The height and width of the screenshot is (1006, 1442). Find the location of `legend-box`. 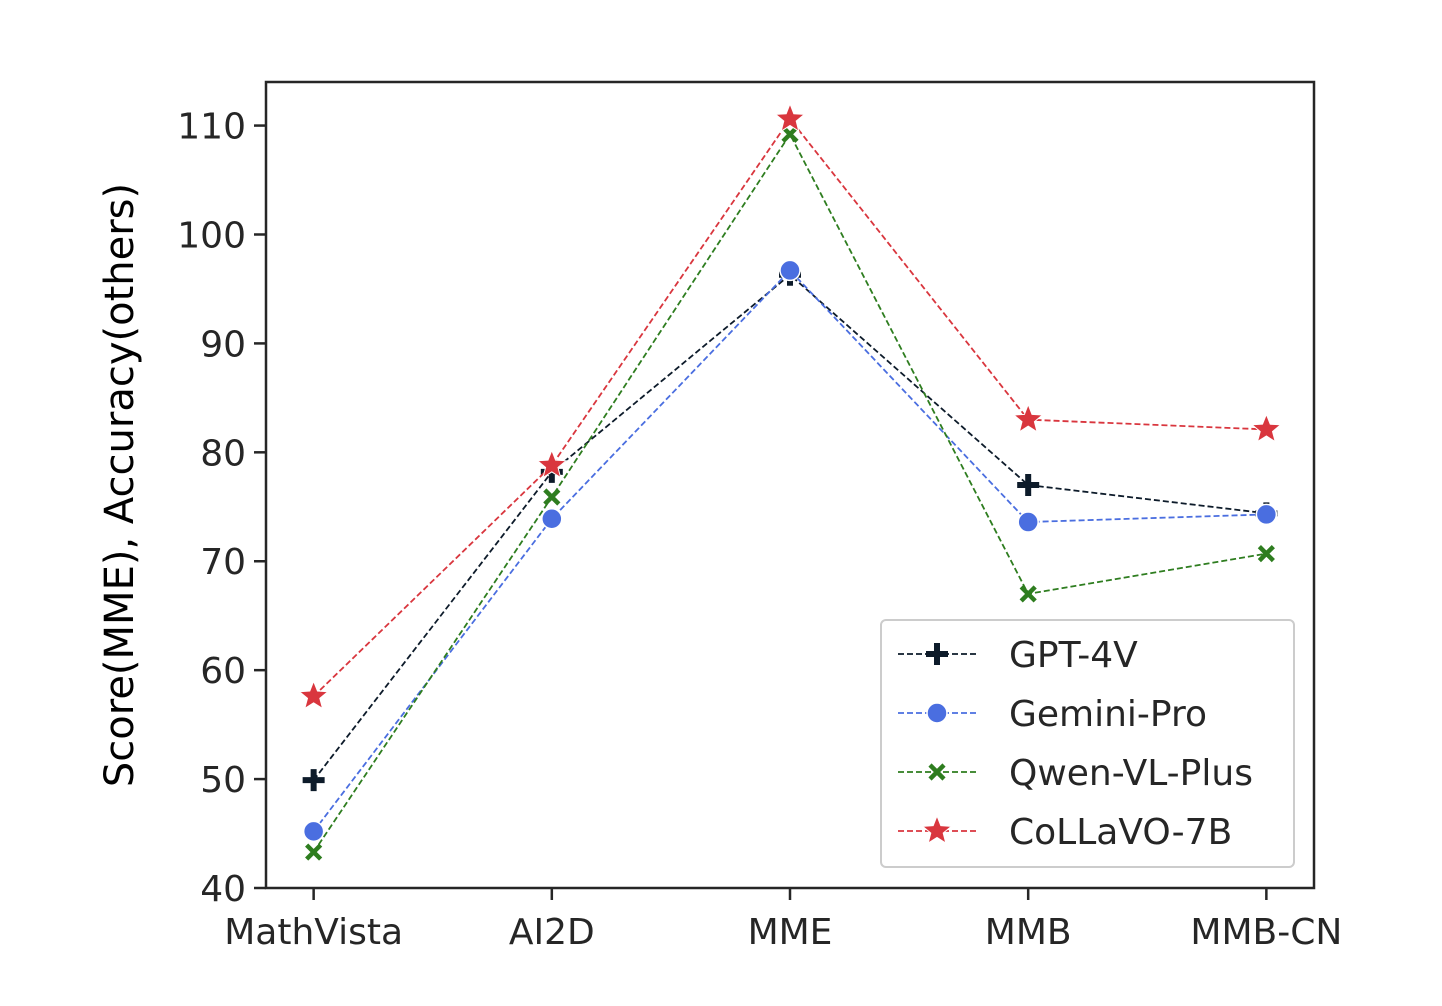

legend-box is located at coordinates (1087, 743).